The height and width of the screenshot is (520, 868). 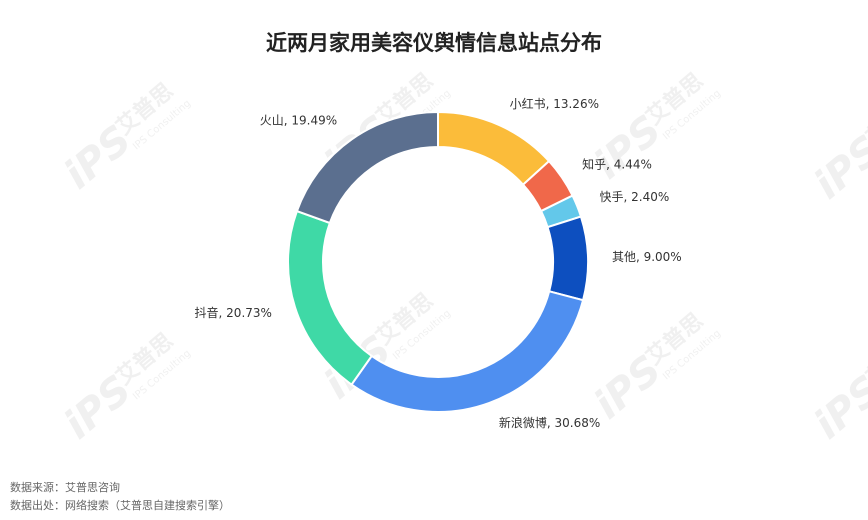 What do you see at coordinates (434, 43) in the screenshot?
I see `chart-title: 近两月家用美容仪舆情信息站点分布` at bounding box center [434, 43].